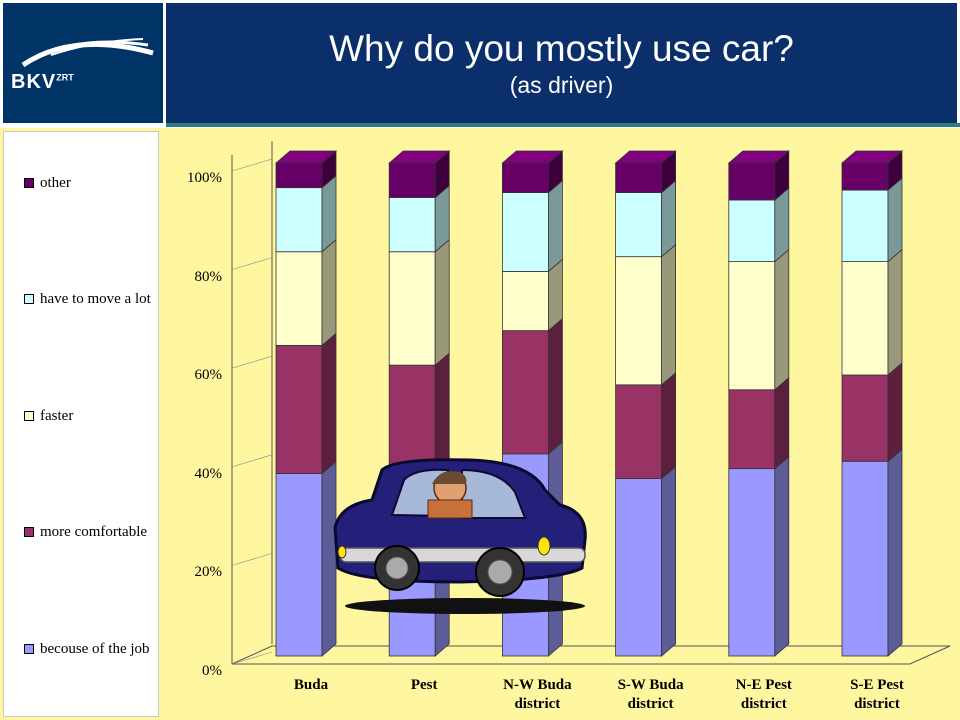 The height and width of the screenshot is (720, 960). Describe the element at coordinates (563, 125) in the screenshot. I see `header-accent-line` at that location.